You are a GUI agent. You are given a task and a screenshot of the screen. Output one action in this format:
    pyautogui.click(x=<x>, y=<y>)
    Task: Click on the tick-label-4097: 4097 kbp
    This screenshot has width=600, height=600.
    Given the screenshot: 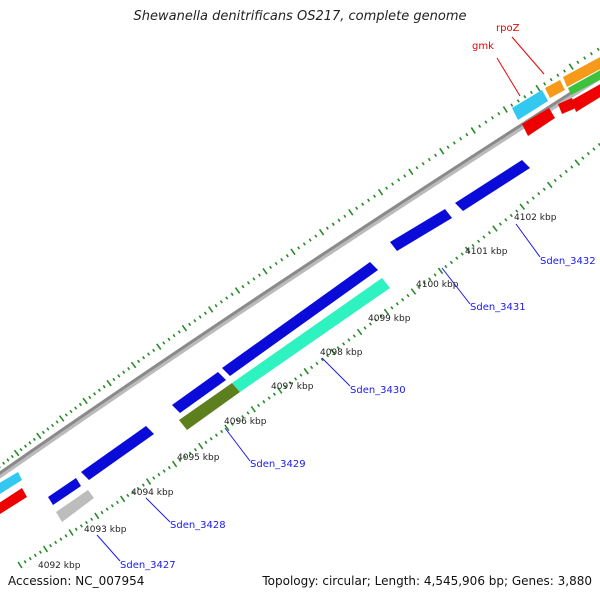 What is the action you would take?
    pyautogui.click(x=292, y=387)
    